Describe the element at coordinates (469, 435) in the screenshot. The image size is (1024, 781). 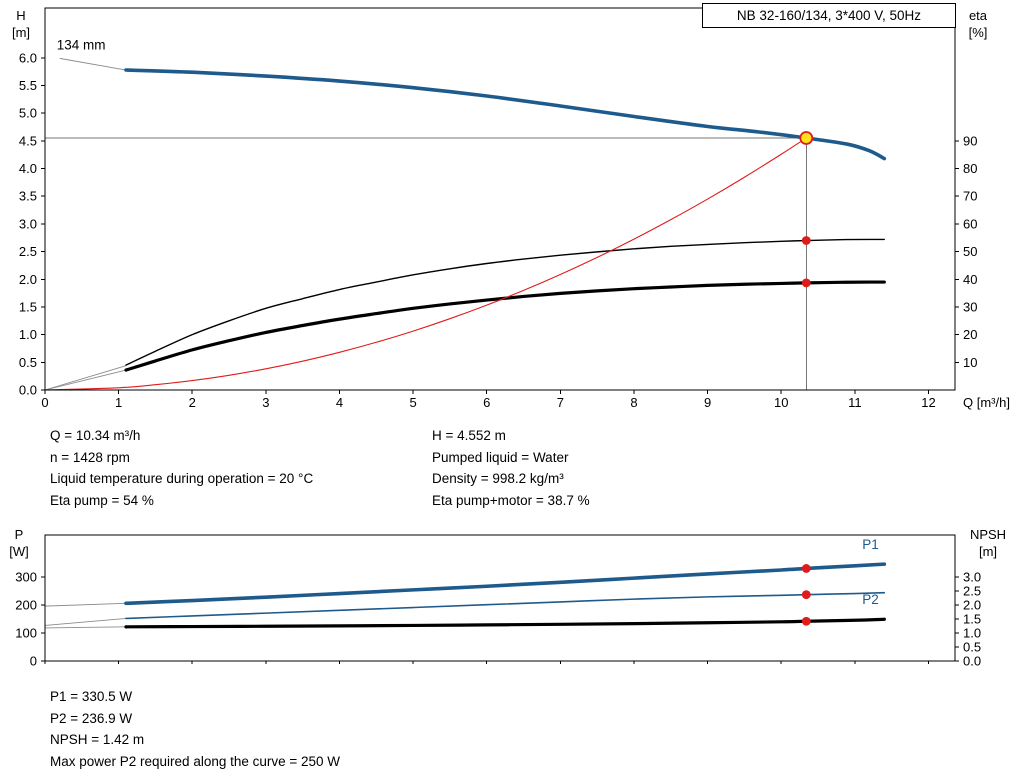
I see `head-value-text: H = 4.552 m` at that location.